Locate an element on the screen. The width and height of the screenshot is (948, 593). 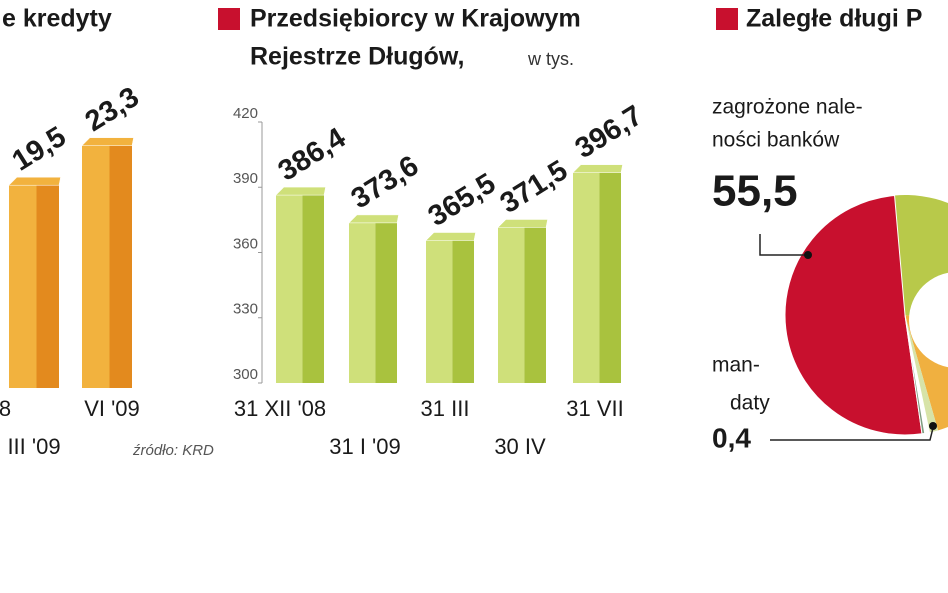
x-tick-label: 31 III is located at coordinates (445, 408).